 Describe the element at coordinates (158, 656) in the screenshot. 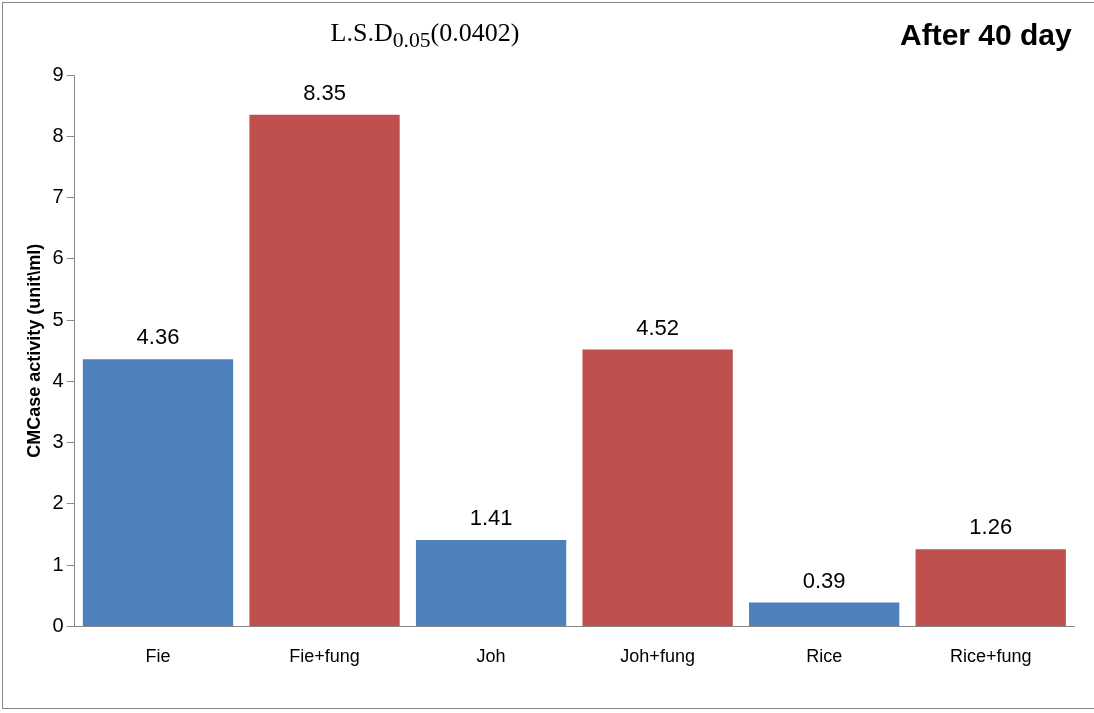

I see `x-tick-label: Fie` at that location.